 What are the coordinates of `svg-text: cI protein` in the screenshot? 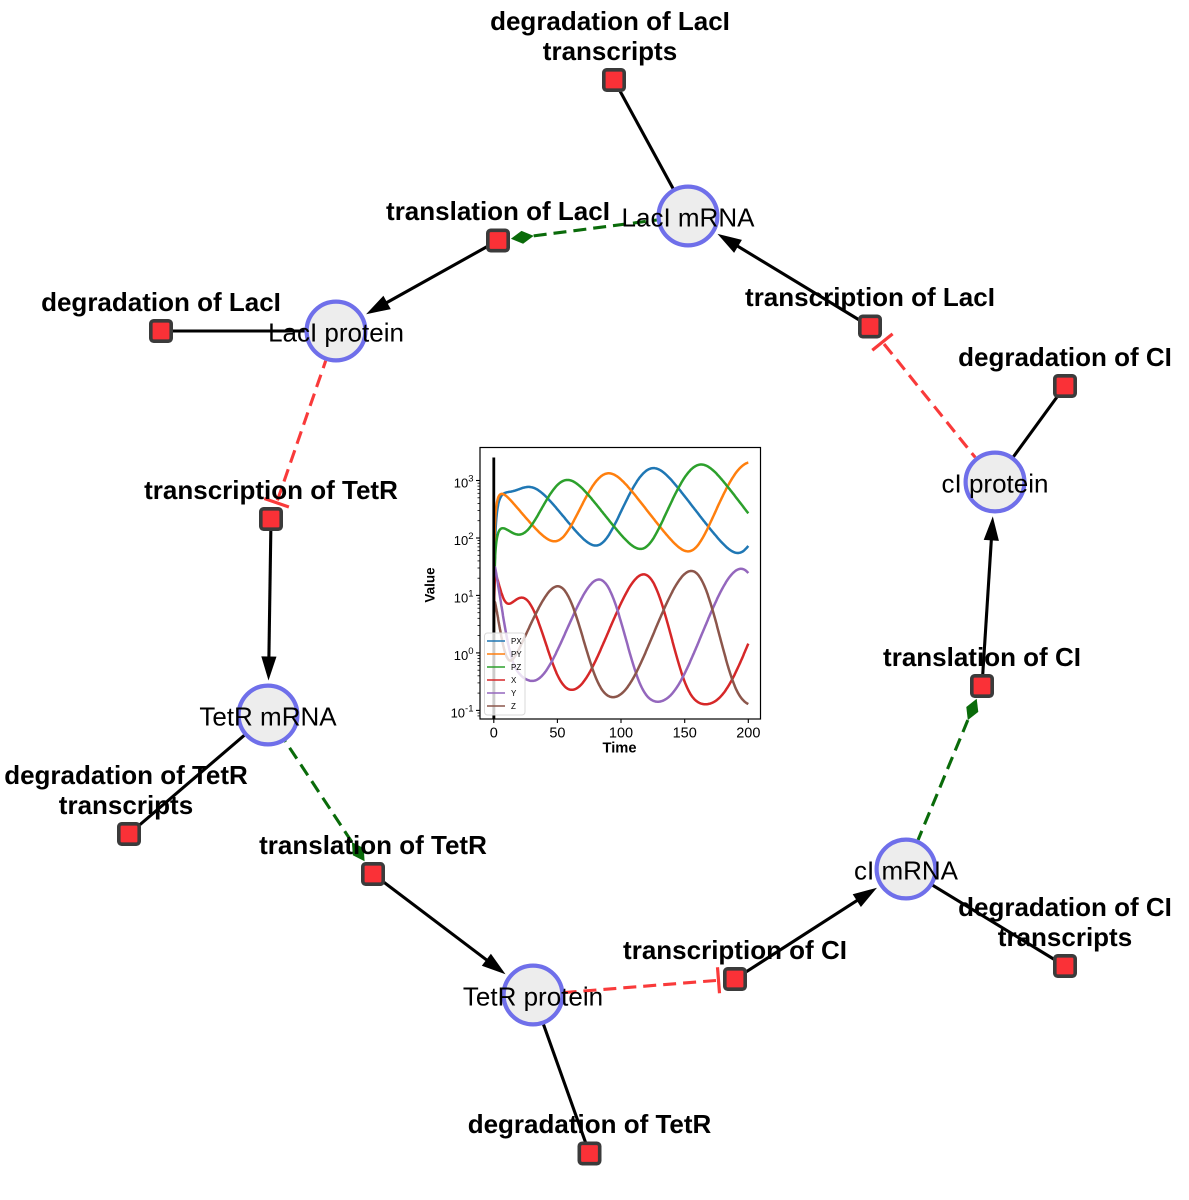 It's located at (995, 484).